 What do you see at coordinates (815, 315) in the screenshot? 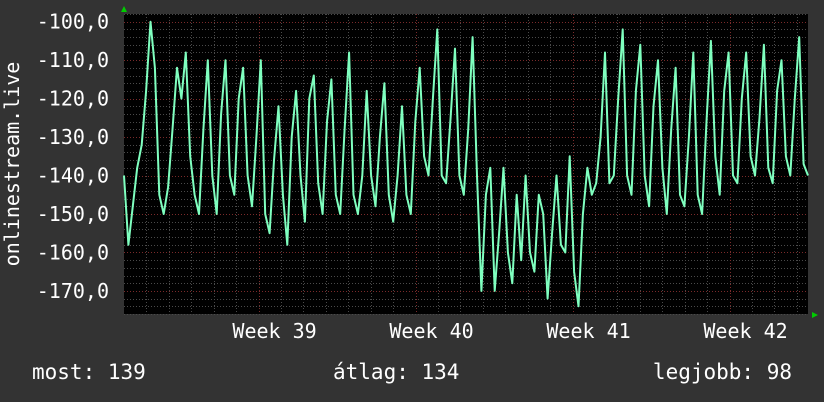
I see `x-axis-arrow-icon` at bounding box center [815, 315].